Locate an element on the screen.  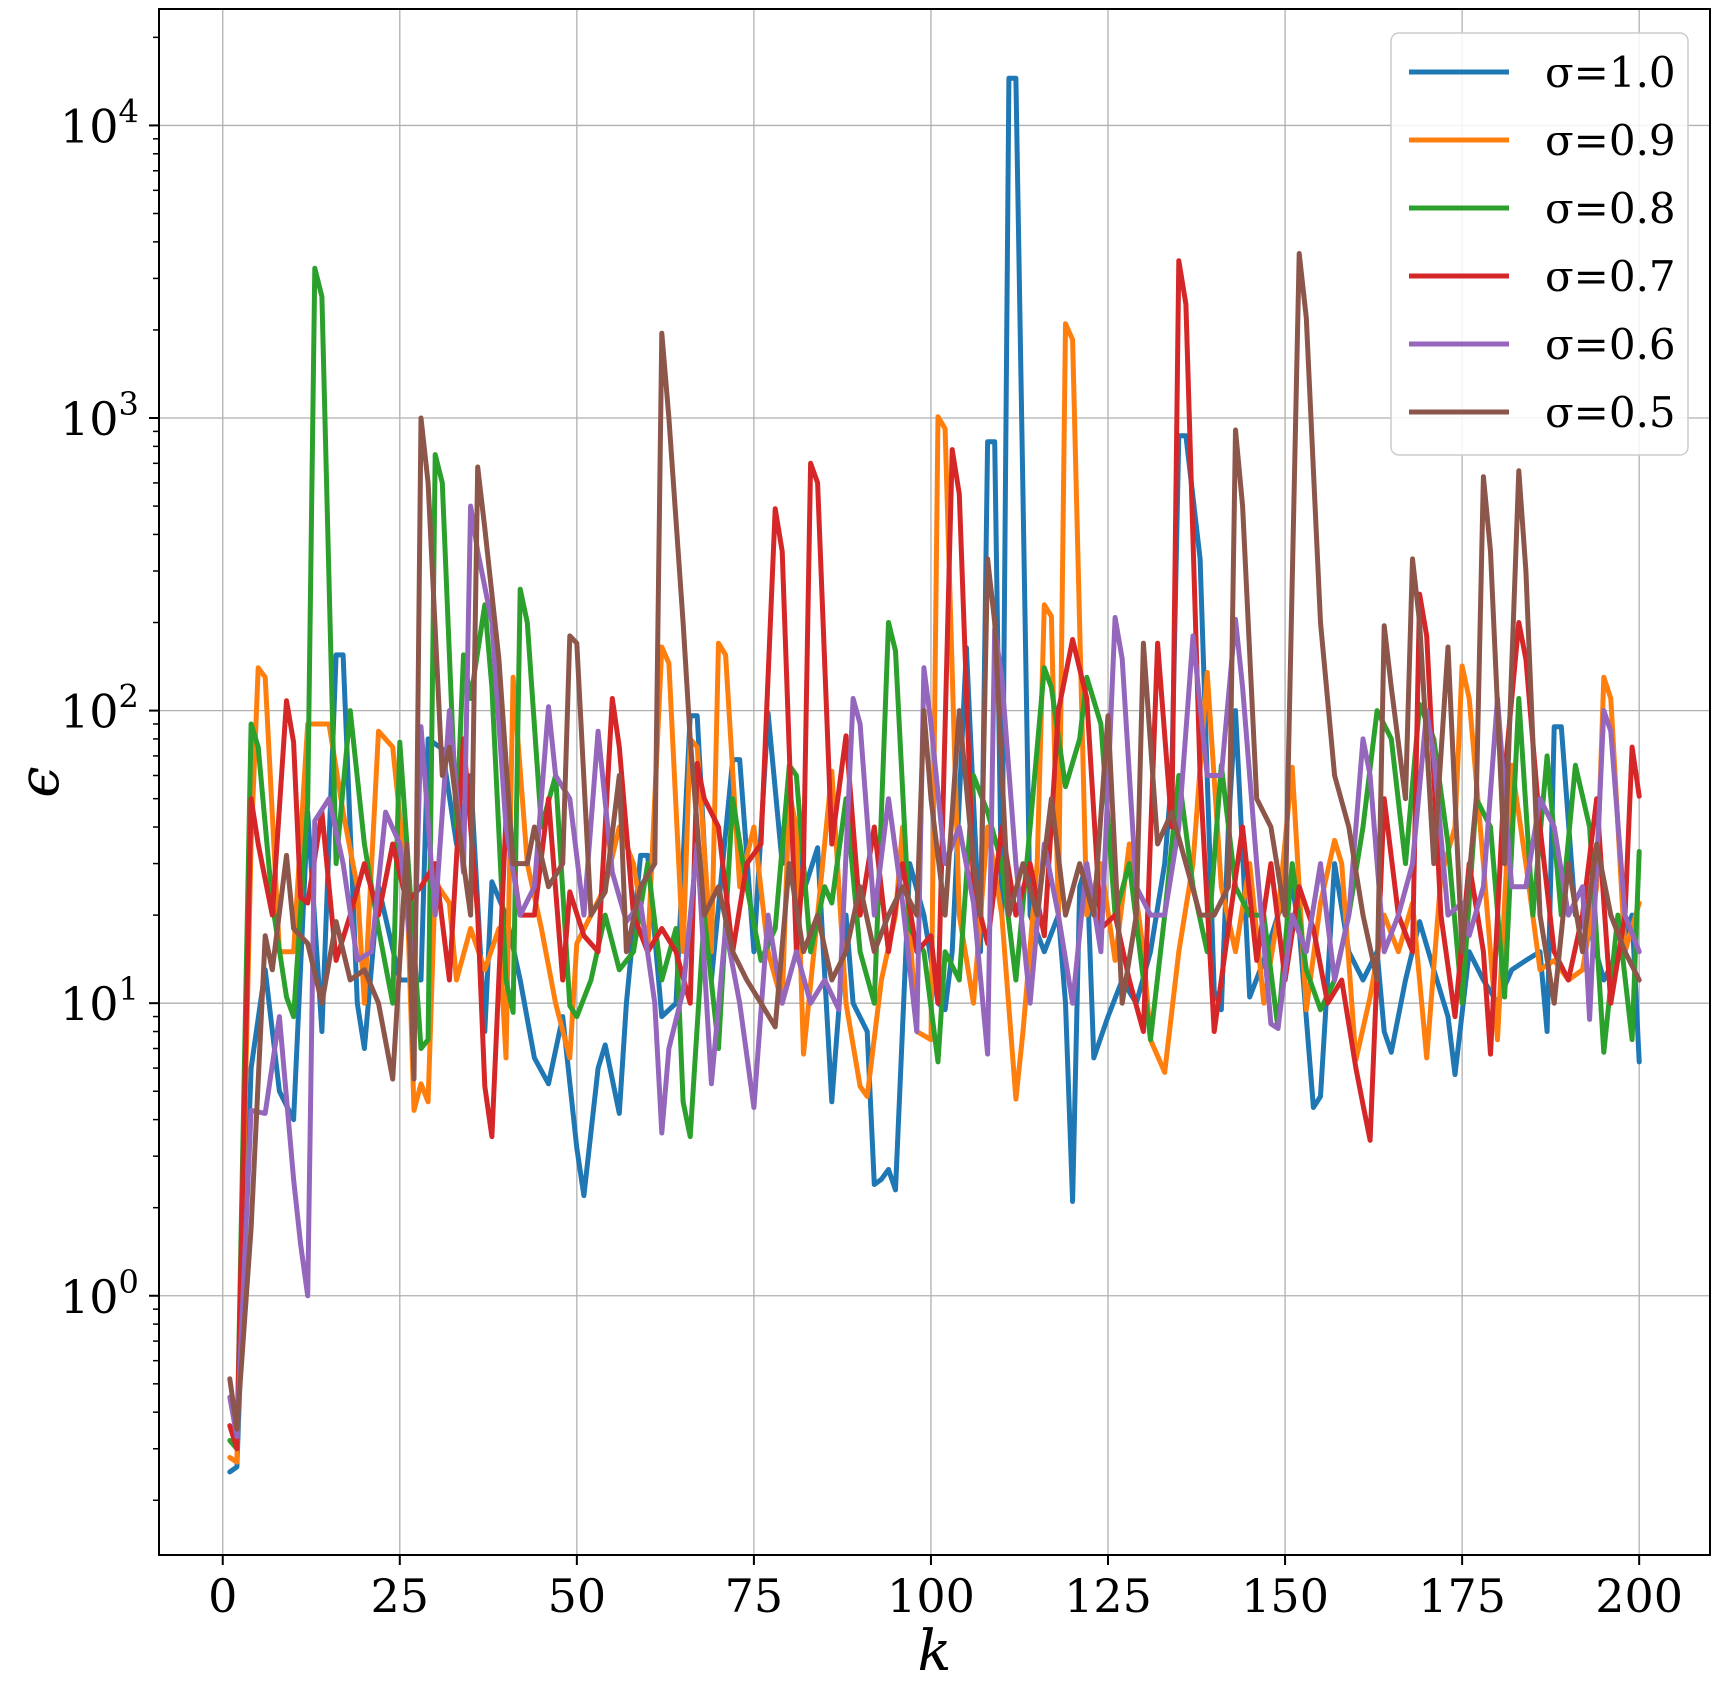
y-tick-label: 10⁰ is located at coordinates (99, 1293).